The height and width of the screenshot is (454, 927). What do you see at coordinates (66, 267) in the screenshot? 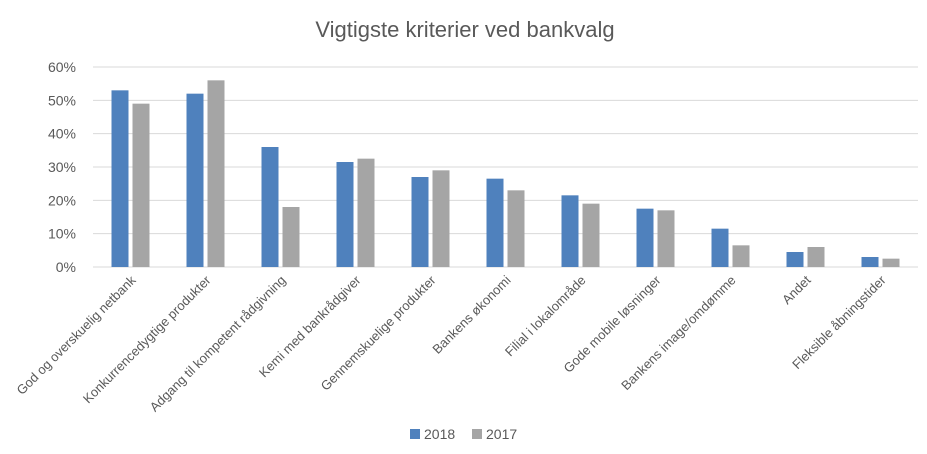
I see `y-tick-label: 0%` at bounding box center [66, 267].